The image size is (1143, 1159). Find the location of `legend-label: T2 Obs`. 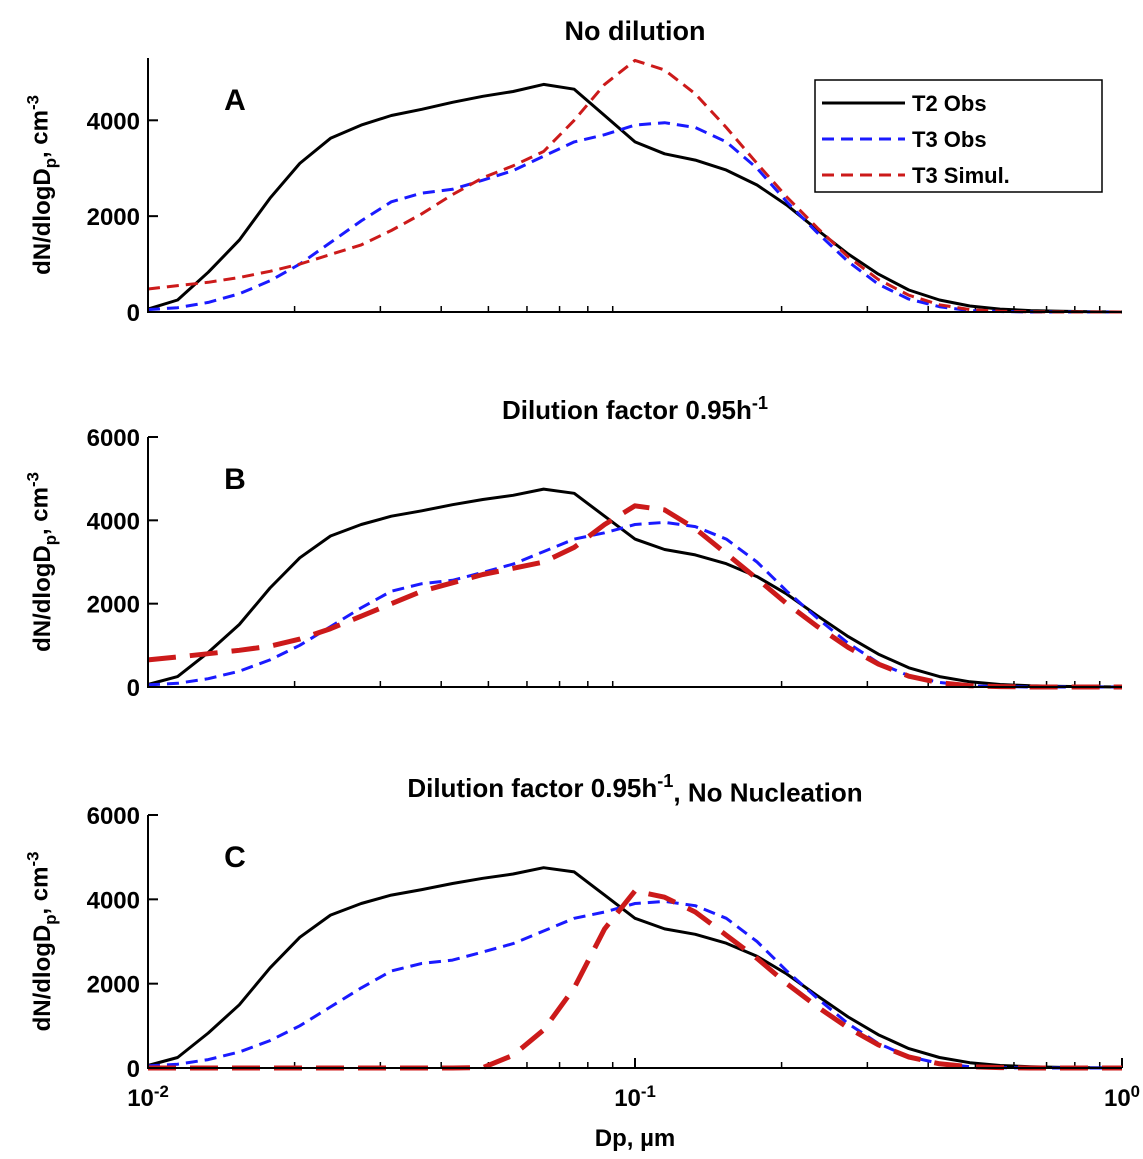

legend-label: T2 Obs is located at coordinates (949, 103).